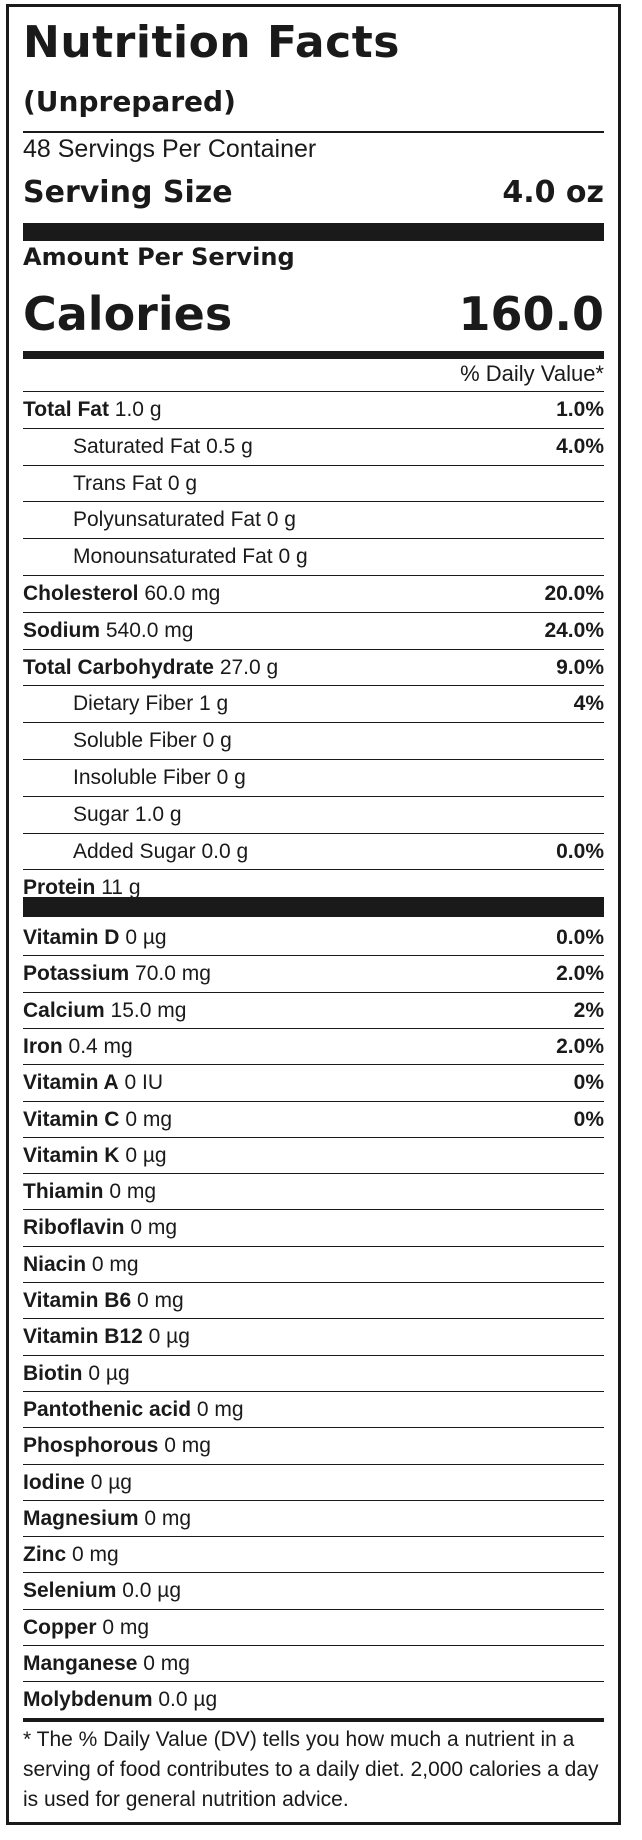 This screenshot has height=1840, width=642. I want to click on daily-value-percent: 4%, so click(588, 704).